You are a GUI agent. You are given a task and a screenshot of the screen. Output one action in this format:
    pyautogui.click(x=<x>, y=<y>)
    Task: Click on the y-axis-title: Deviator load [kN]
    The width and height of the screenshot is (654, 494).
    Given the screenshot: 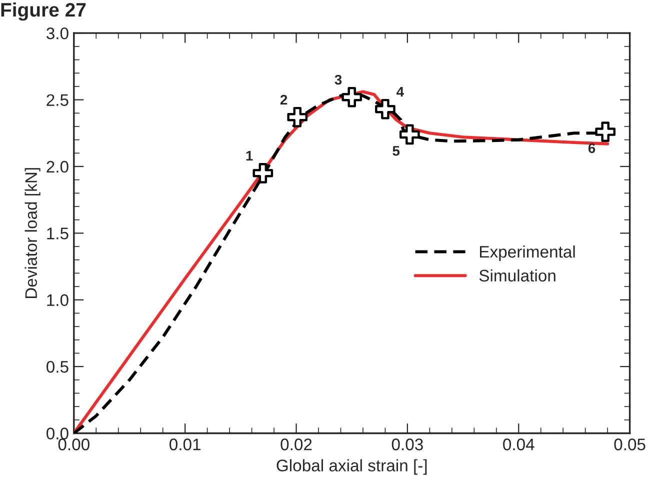 What is the action you would take?
    pyautogui.click(x=32, y=233)
    